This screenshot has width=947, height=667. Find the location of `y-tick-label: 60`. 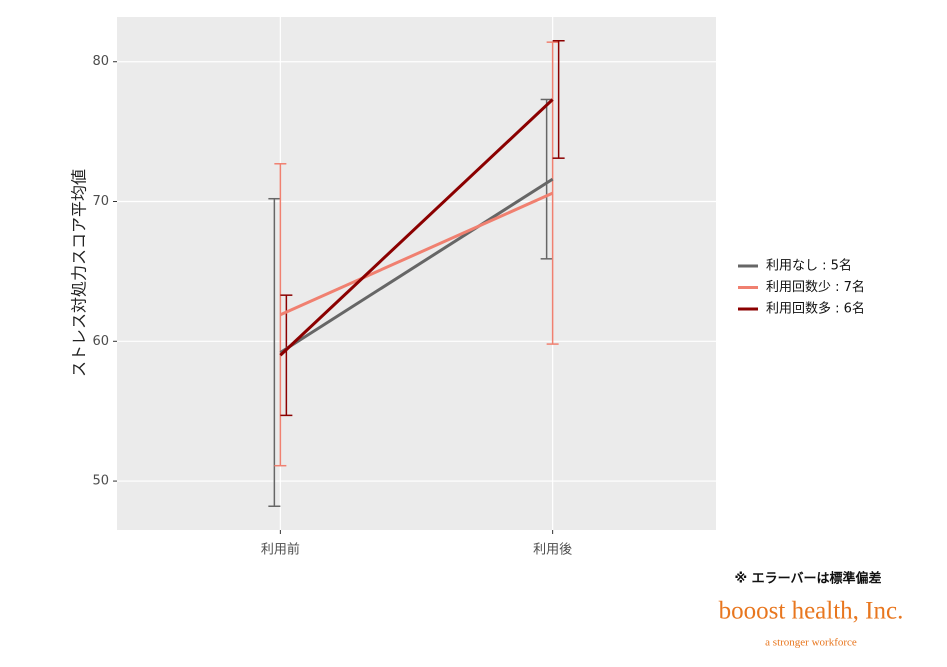

y-tick-label: 60 is located at coordinates (100, 341).